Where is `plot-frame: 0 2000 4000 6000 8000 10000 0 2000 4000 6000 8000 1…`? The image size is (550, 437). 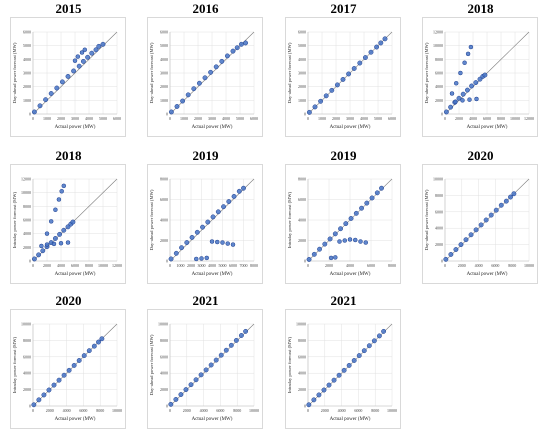 plot-frame: 0 2000 4000 6000 8000 10000 0 2000 4000 6000 8000 1… is located at coordinates (205, 369).